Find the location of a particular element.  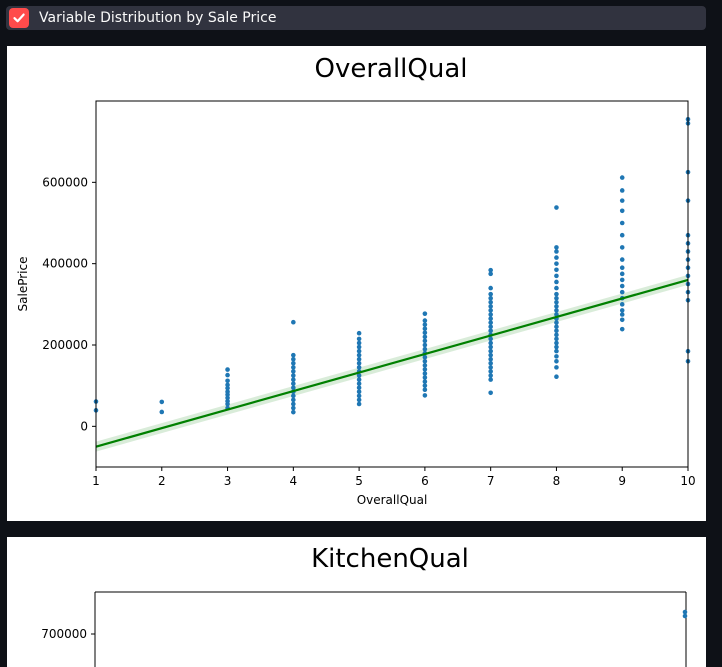

chart-title: OverallQual is located at coordinates (390, 69).